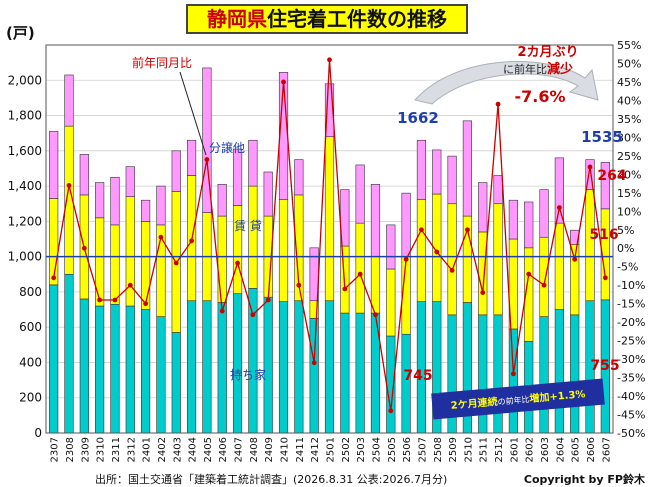 This screenshot has width=650, height=487. Describe the element at coordinates (629, 193) in the screenshot. I see `y-right-tick-label: 15%` at that location.